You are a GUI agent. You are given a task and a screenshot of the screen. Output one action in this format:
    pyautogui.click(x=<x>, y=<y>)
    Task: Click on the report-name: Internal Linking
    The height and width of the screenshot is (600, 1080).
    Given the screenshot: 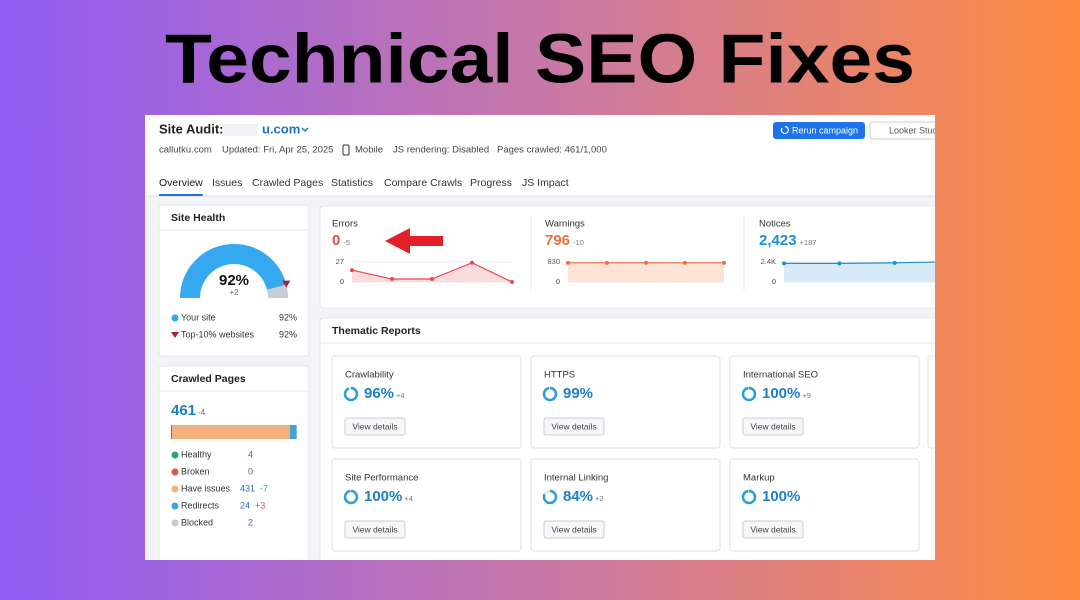 What is the action you would take?
    pyautogui.click(x=576, y=478)
    